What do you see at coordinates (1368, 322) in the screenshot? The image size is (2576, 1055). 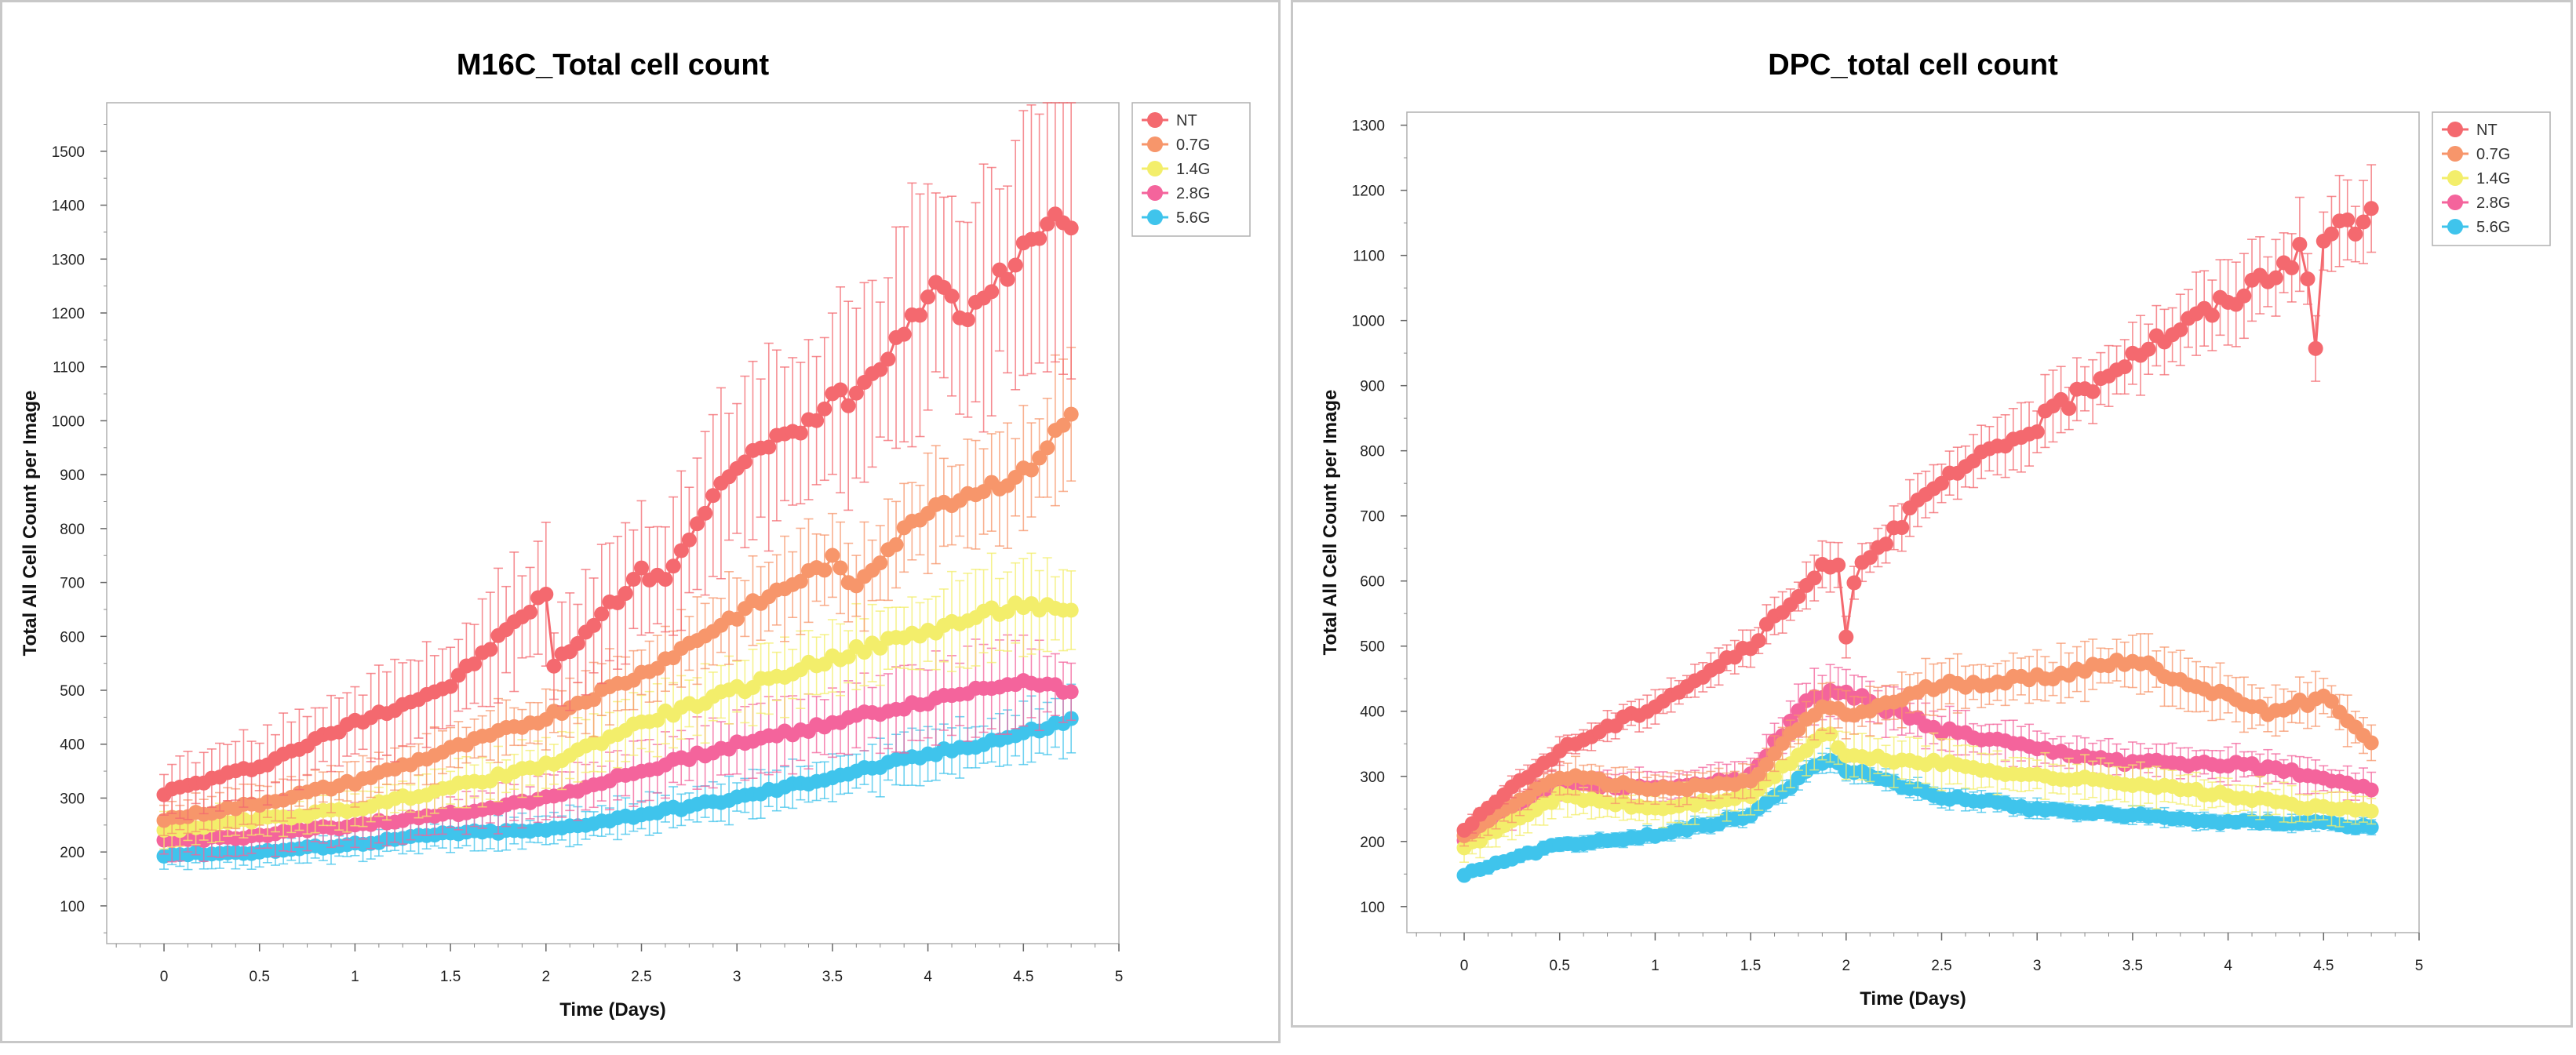 I see `y-tick-label: 1000` at bounding box center [1368, 322].